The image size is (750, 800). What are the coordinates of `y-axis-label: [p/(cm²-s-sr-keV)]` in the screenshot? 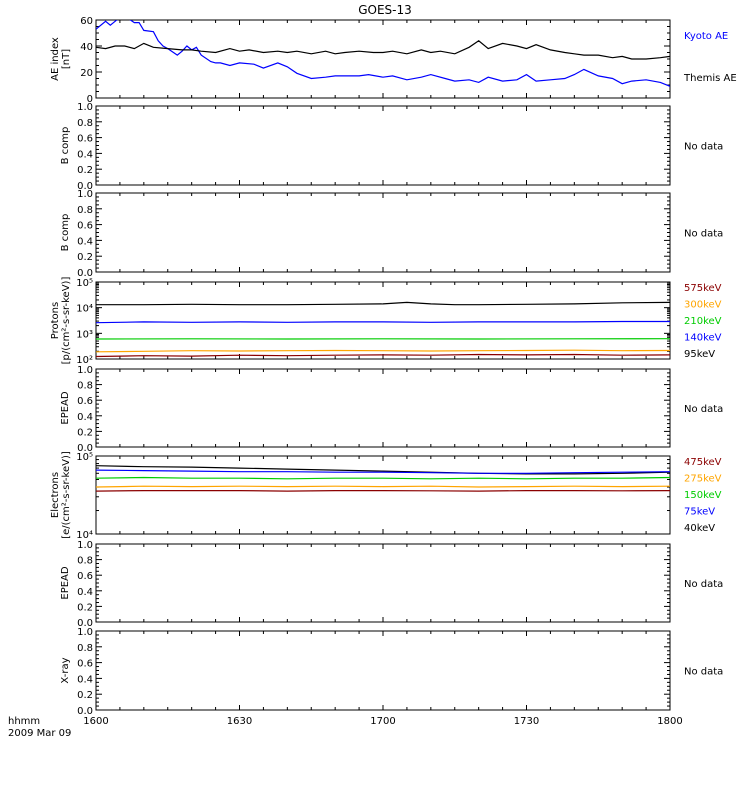 It's located at (66, 321).